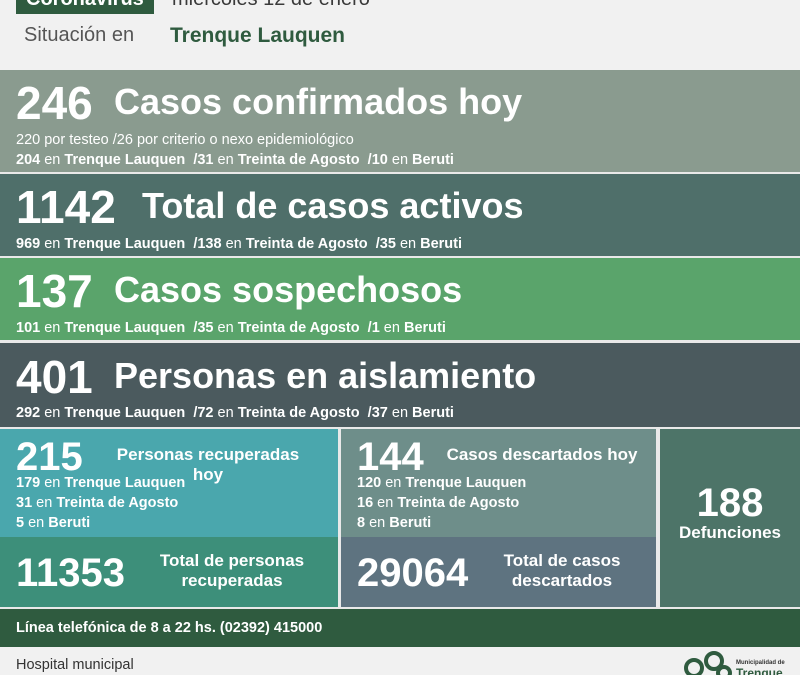 The image size is (800, 675). Describe the element at coordinates (377, 160) in the screenshot. I see `confirmed-be-num: /10` at that location.